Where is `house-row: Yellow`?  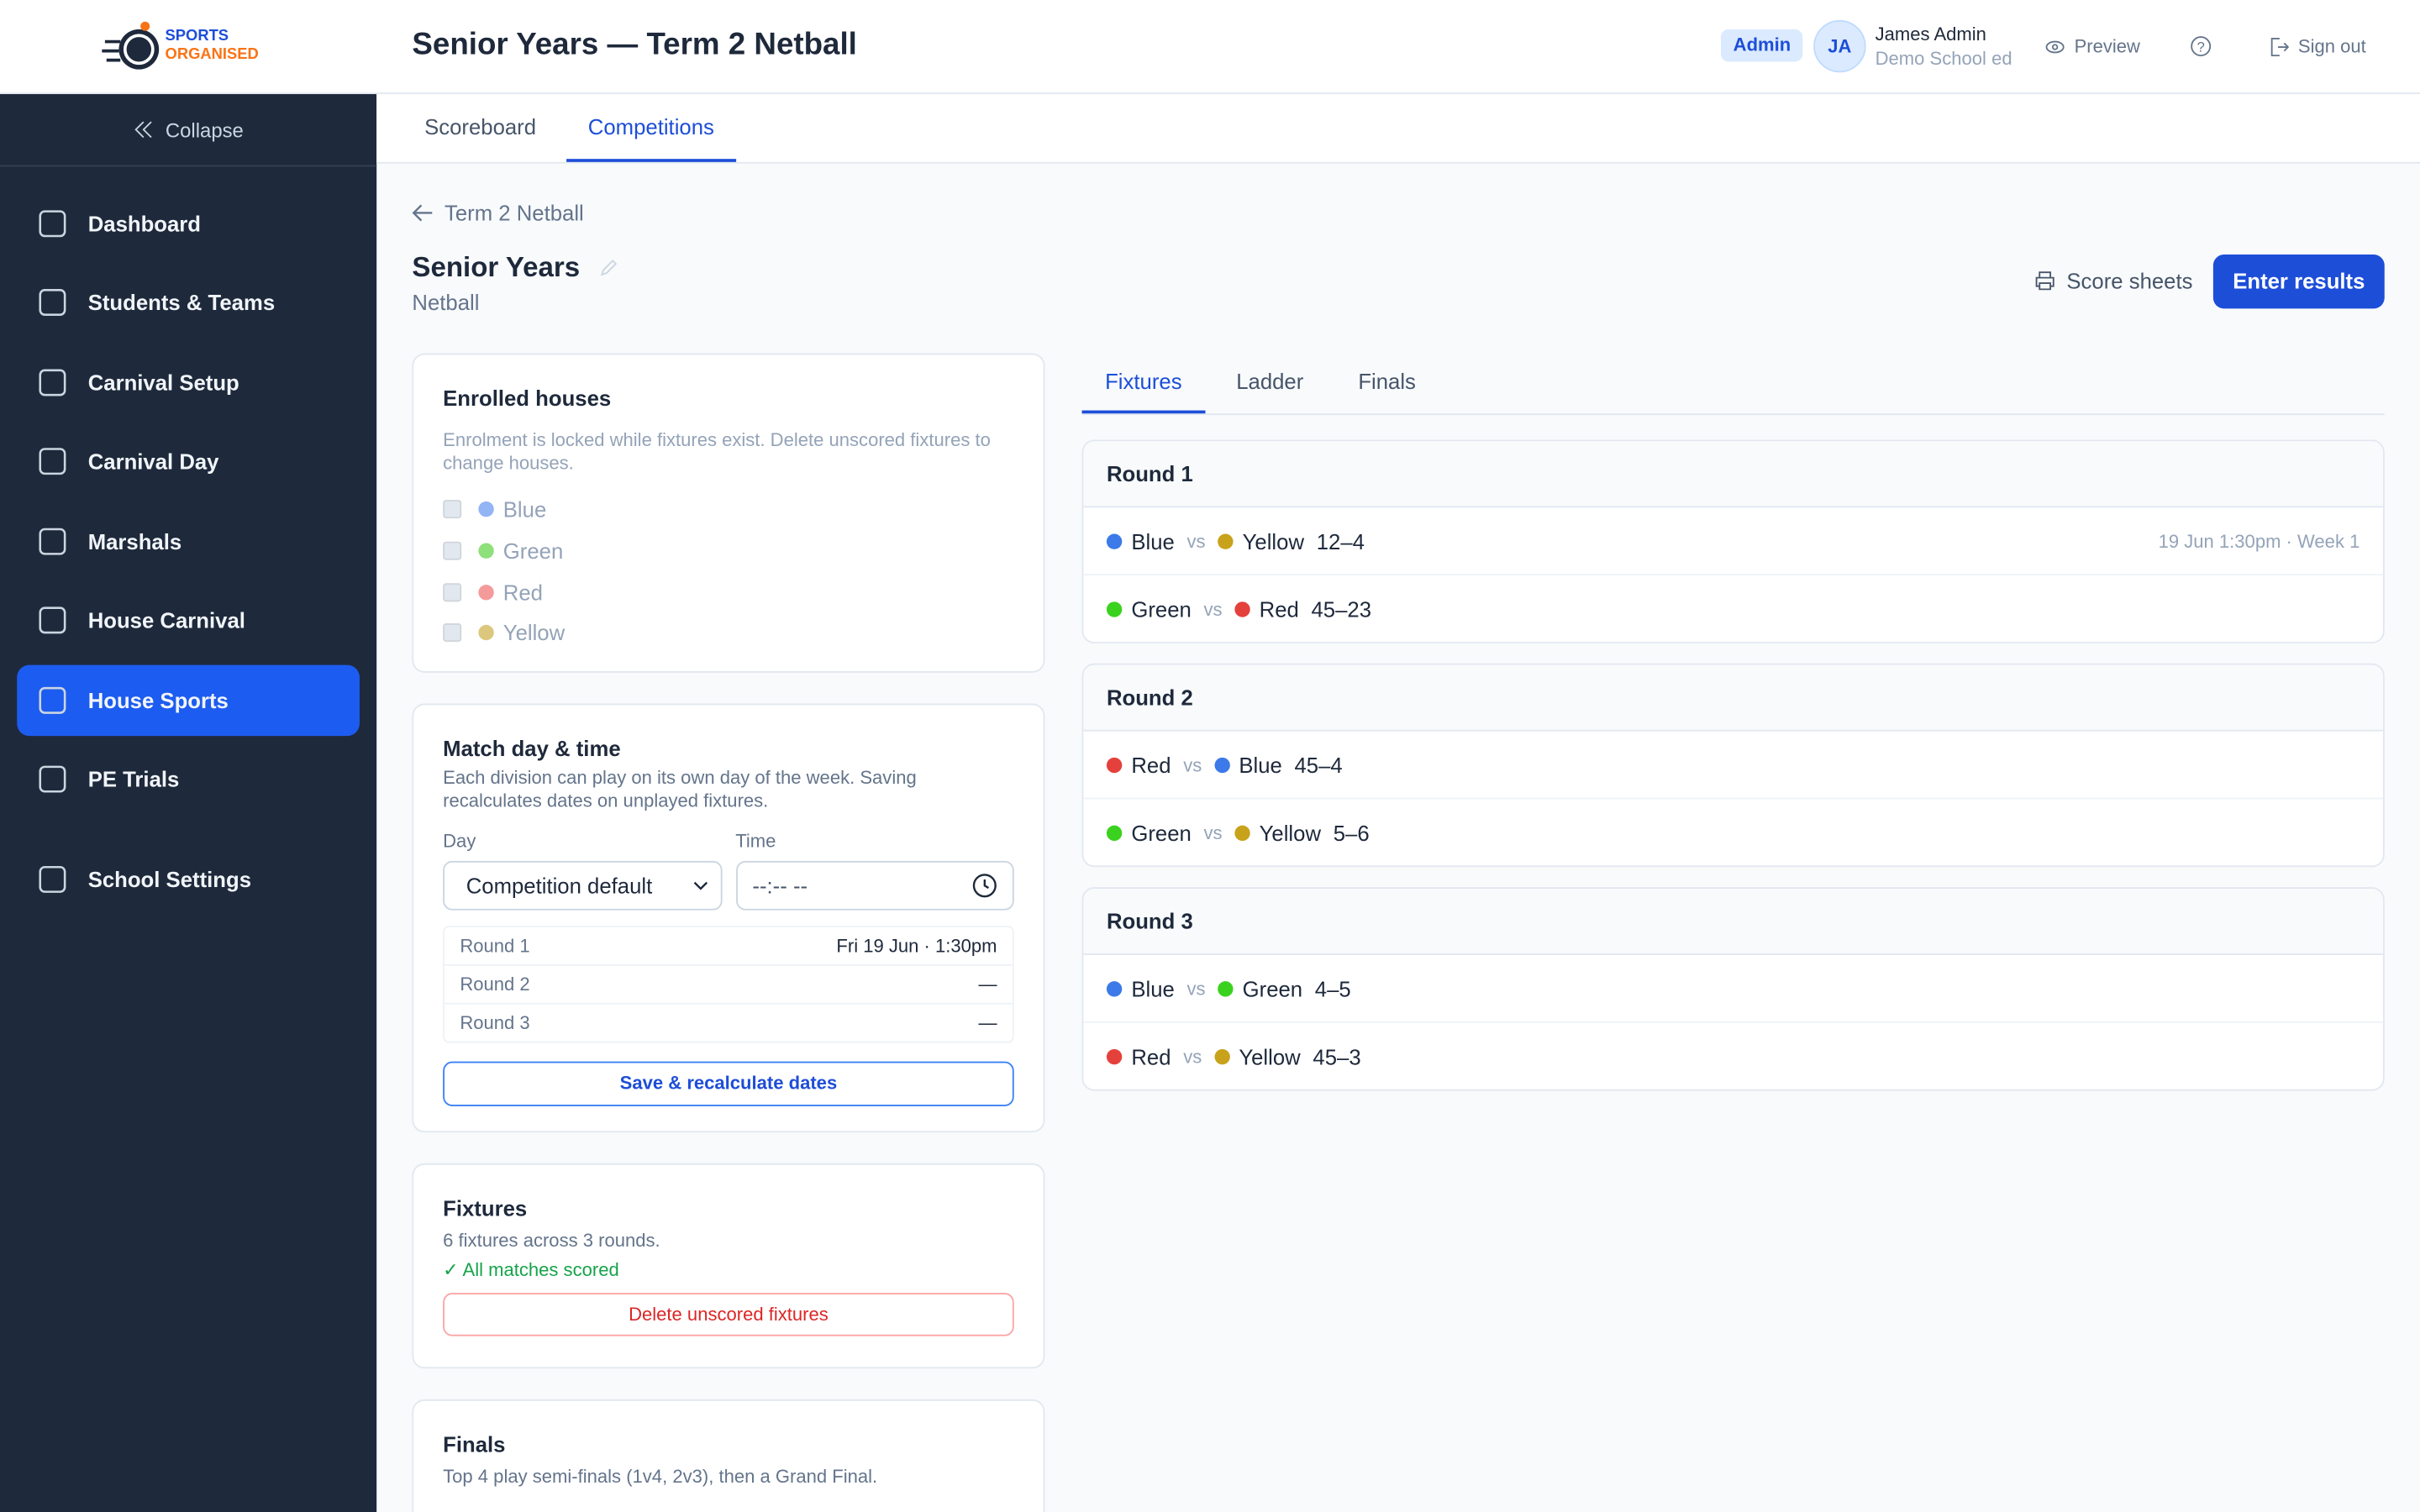 house-row: Yellow is located at coordinates (728, 633).